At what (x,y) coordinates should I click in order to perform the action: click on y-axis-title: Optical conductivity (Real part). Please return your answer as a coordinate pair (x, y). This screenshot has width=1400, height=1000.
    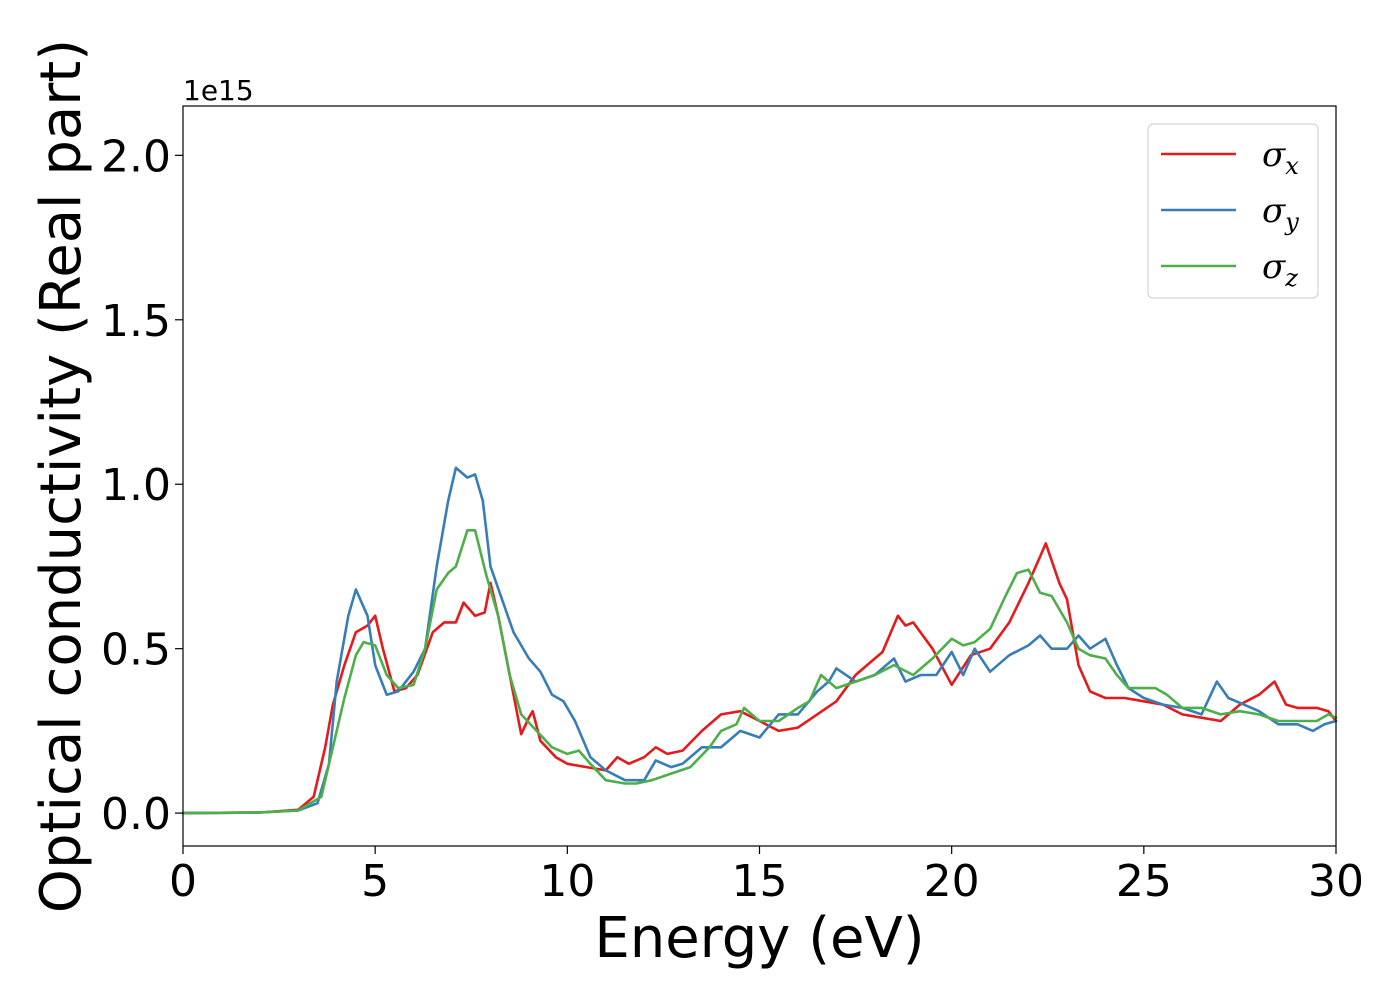
    Looking at the image, I should click on (61, 476).